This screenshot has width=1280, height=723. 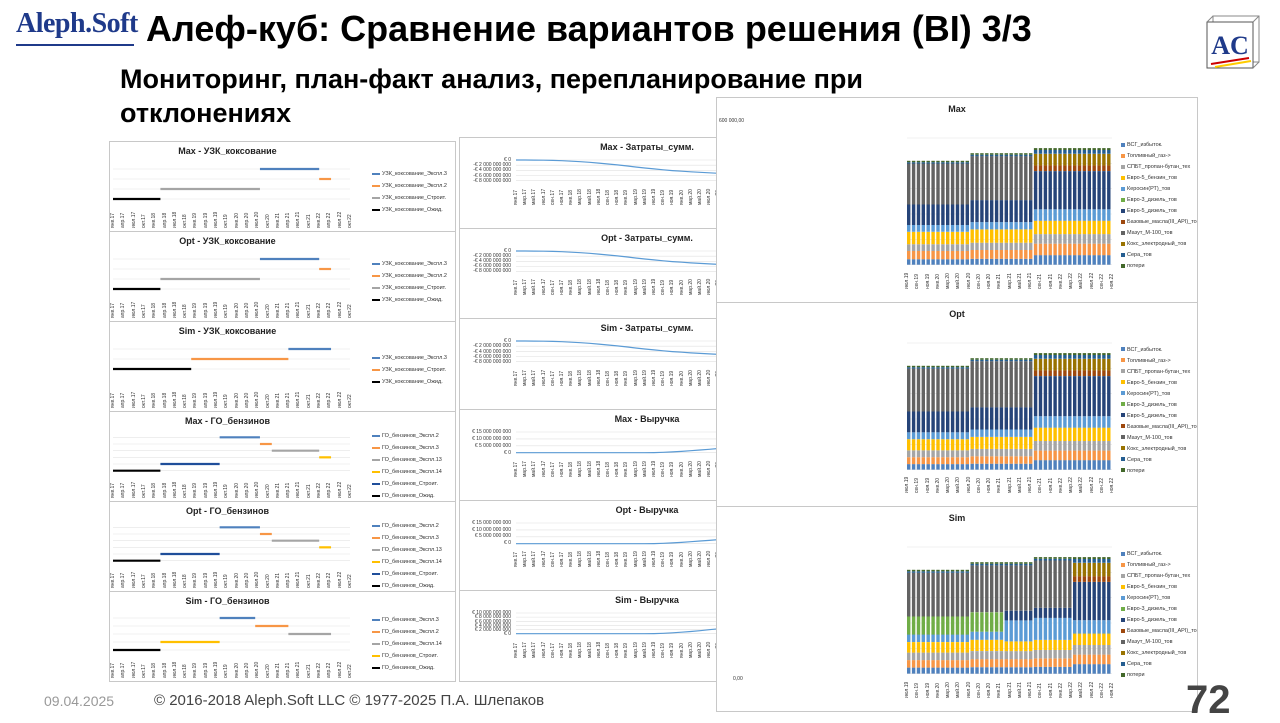 I want to click on x-tick-label: июл.18, so click(x=598, y=377).